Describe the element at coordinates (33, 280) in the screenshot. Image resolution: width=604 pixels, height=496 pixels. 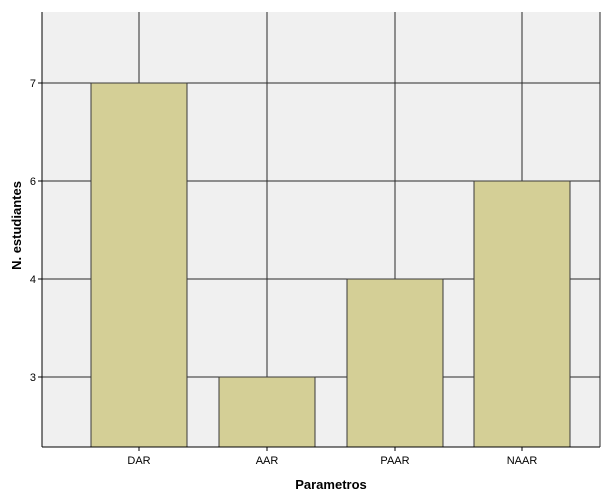
I see `y-tick-label: 4` at that location.